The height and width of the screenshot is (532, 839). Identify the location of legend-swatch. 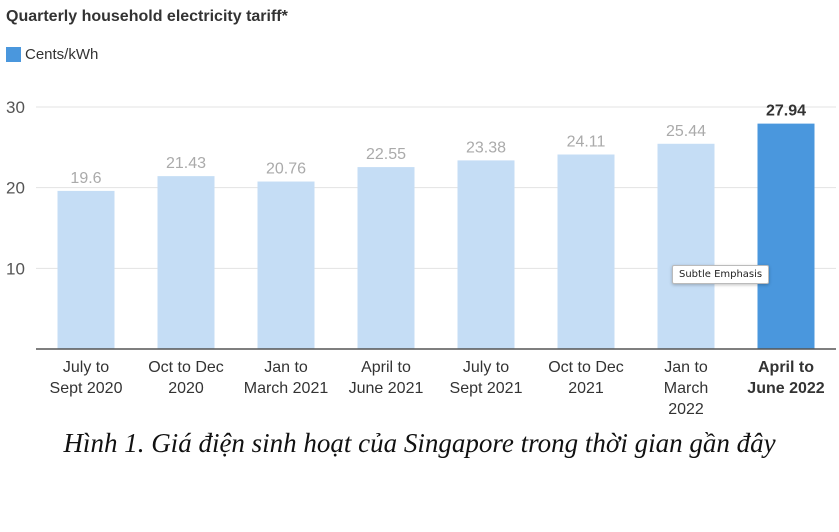
(13, 54).